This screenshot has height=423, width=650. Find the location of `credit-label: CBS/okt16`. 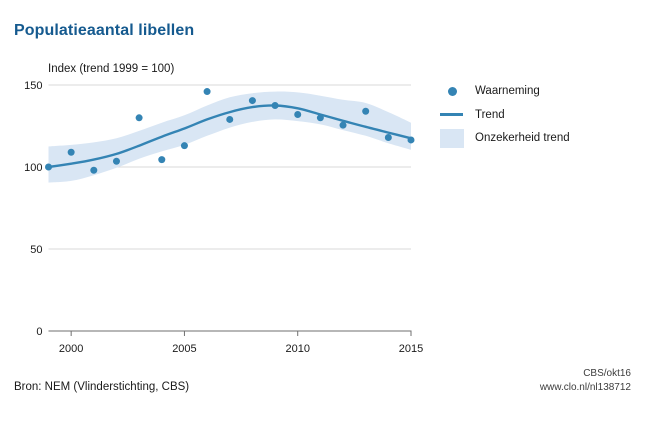

credit-label: CBS/okt16 is located at coordinates (607, 373).